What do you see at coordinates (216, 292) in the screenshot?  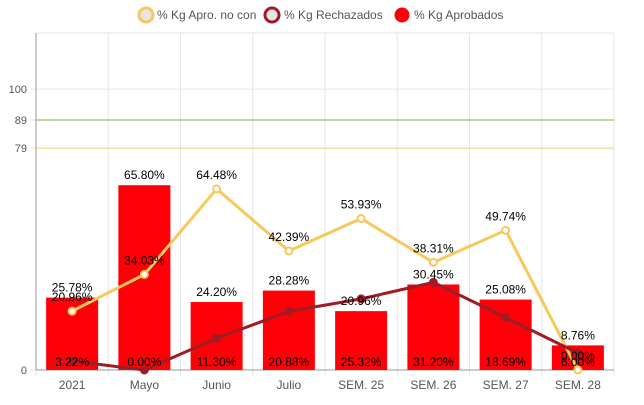 I see `bar-value-label: 24.20%` at bounding box center [216, 292].